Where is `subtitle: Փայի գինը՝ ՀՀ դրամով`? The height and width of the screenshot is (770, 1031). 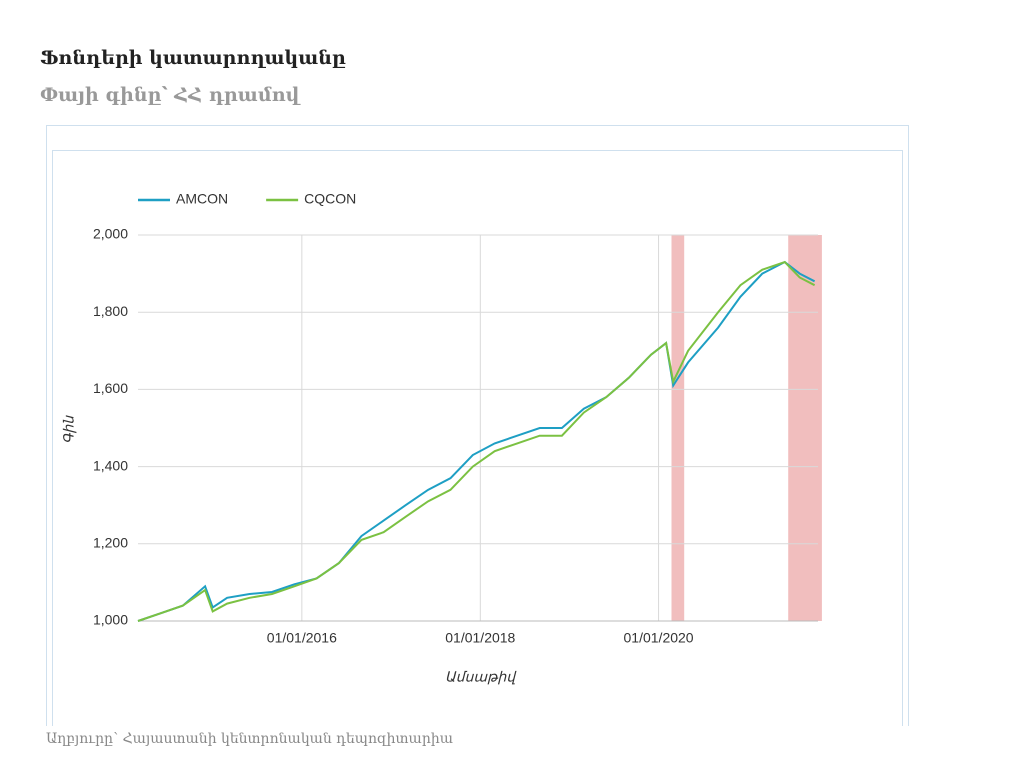
subtitle: Փայի գինը՝ ՀՀ դրամով is located at coordinates (170, 95).